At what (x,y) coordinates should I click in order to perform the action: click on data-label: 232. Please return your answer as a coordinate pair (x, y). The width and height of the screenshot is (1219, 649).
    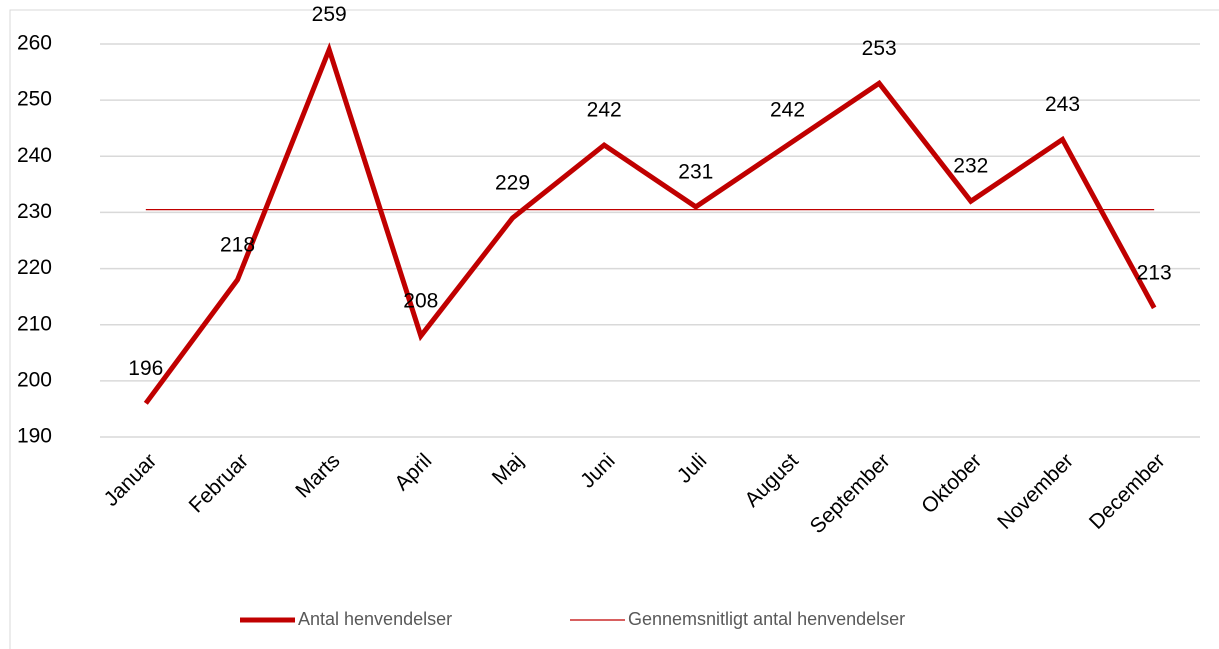
    Looking at the image, I should click on (970, 166).